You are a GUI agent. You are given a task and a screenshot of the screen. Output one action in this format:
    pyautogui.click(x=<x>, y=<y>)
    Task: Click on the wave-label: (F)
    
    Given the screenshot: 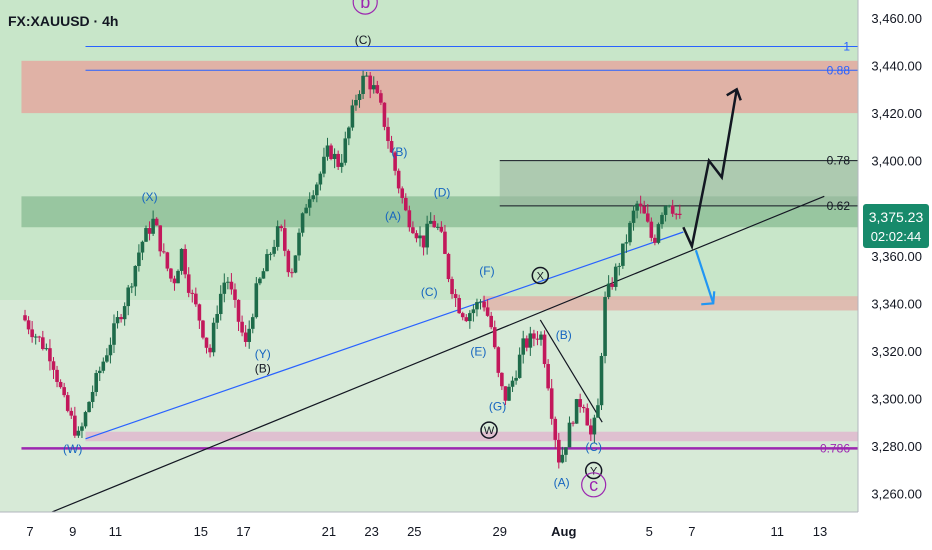 What is the action you would take?
    pyautogui.click(x=486, y=271)
    